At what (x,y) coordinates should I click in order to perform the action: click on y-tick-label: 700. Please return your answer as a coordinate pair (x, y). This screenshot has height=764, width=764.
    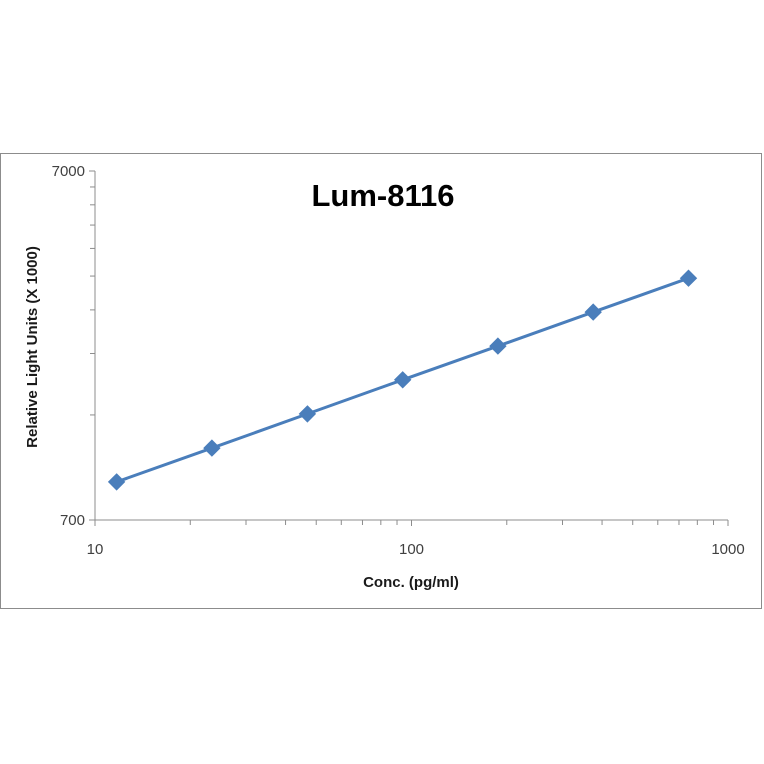
    Looking at the image, I should click on (72, 520).